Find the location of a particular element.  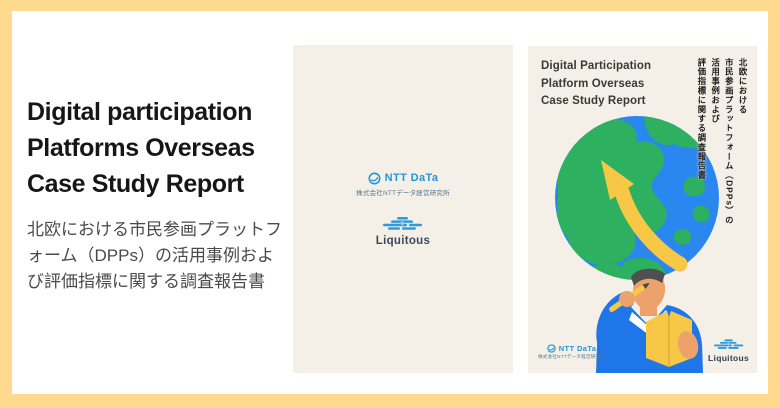

cover-title-line: Digital Participation is located at coordinates (596, 66).